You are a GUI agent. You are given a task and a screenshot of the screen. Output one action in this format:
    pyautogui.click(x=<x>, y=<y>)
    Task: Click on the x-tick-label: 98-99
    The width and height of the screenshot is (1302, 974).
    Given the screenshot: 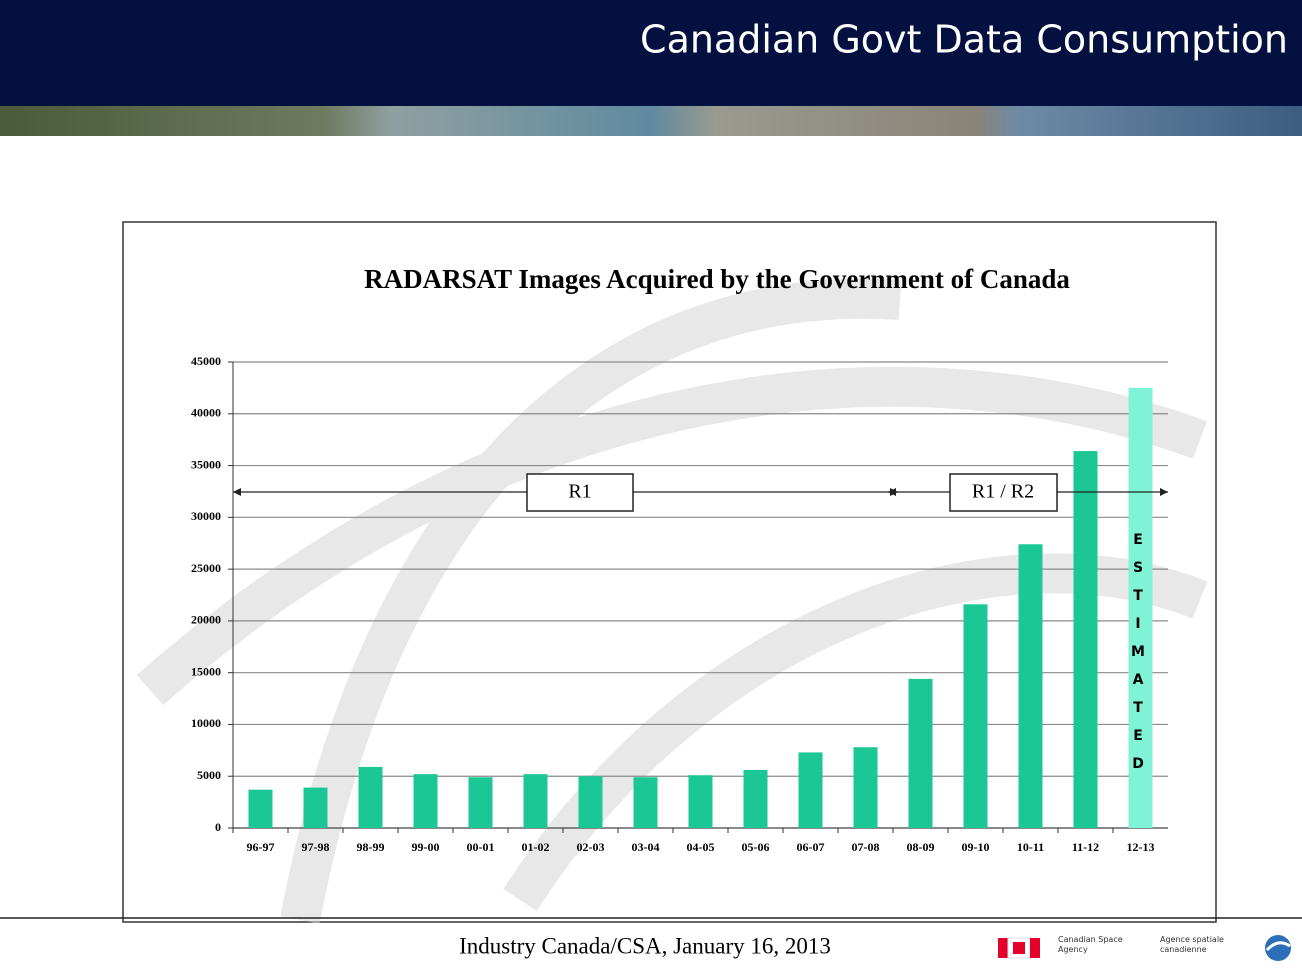 What is the action you would take?
    pyautogui.click(x=371, y=847)
    